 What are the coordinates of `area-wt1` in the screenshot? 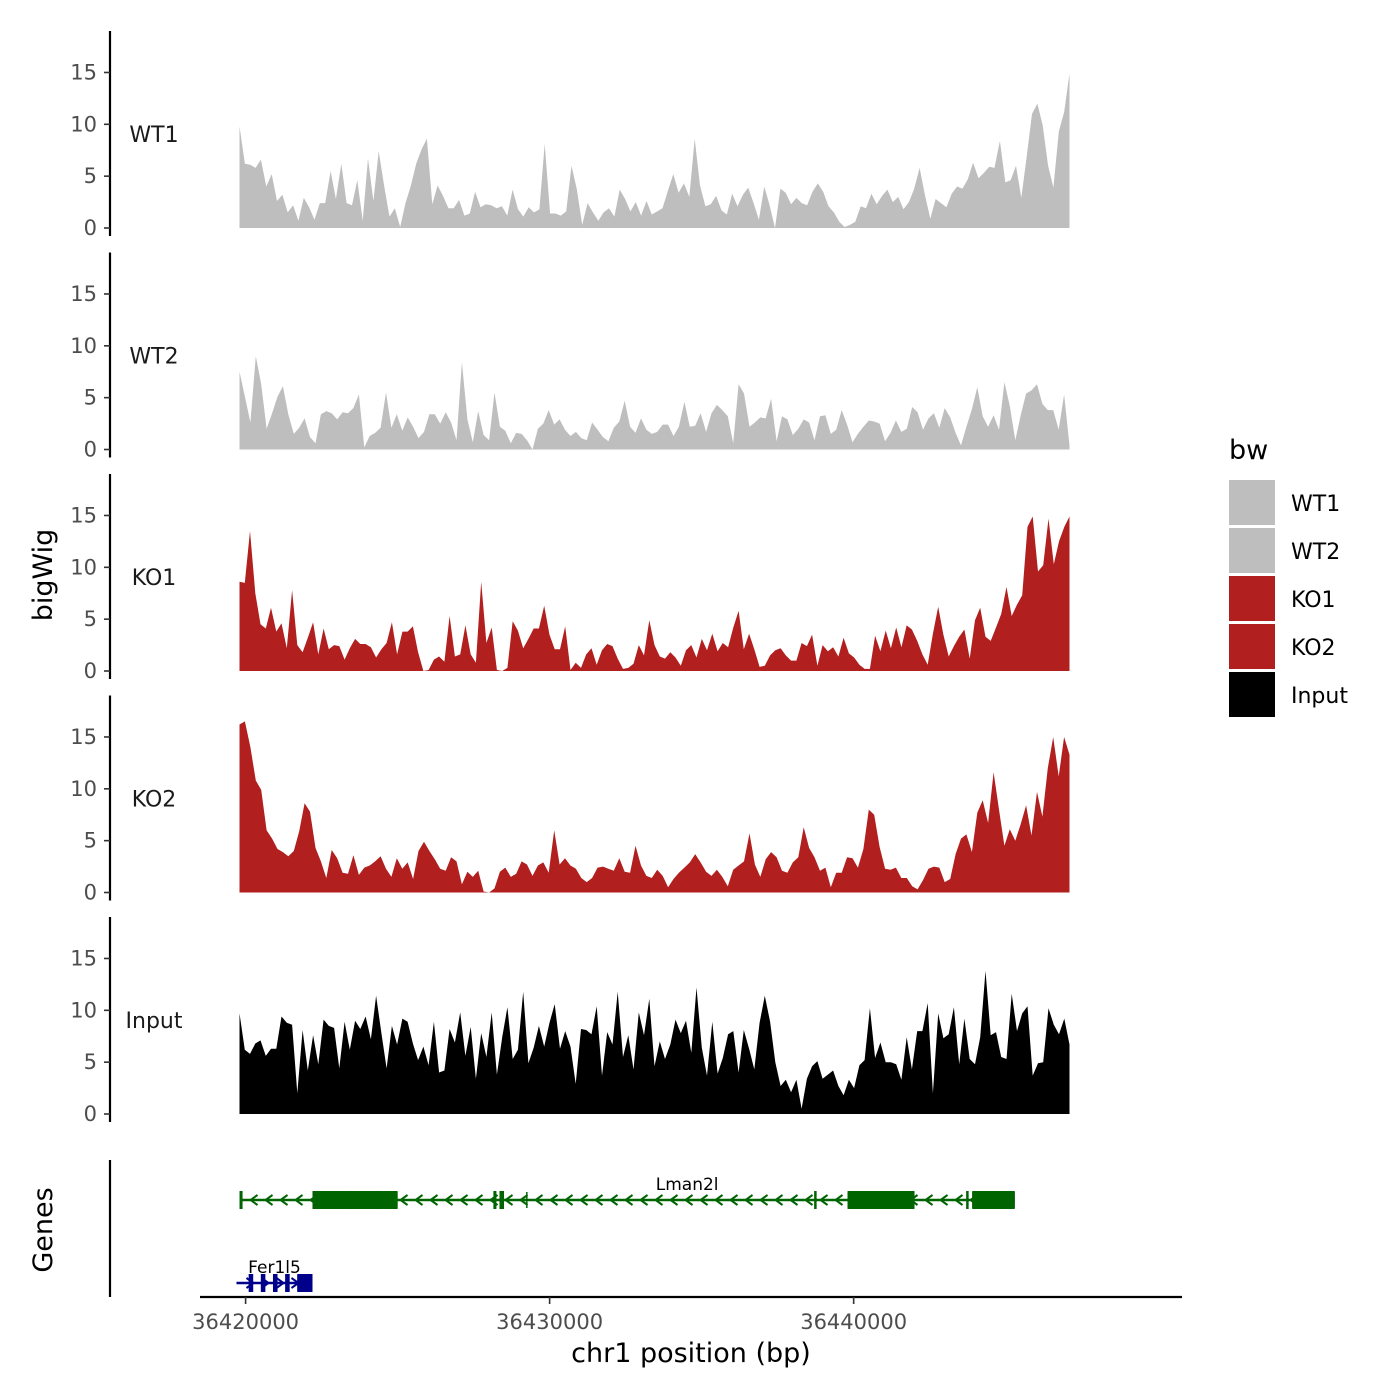 It's located at (654, 150).